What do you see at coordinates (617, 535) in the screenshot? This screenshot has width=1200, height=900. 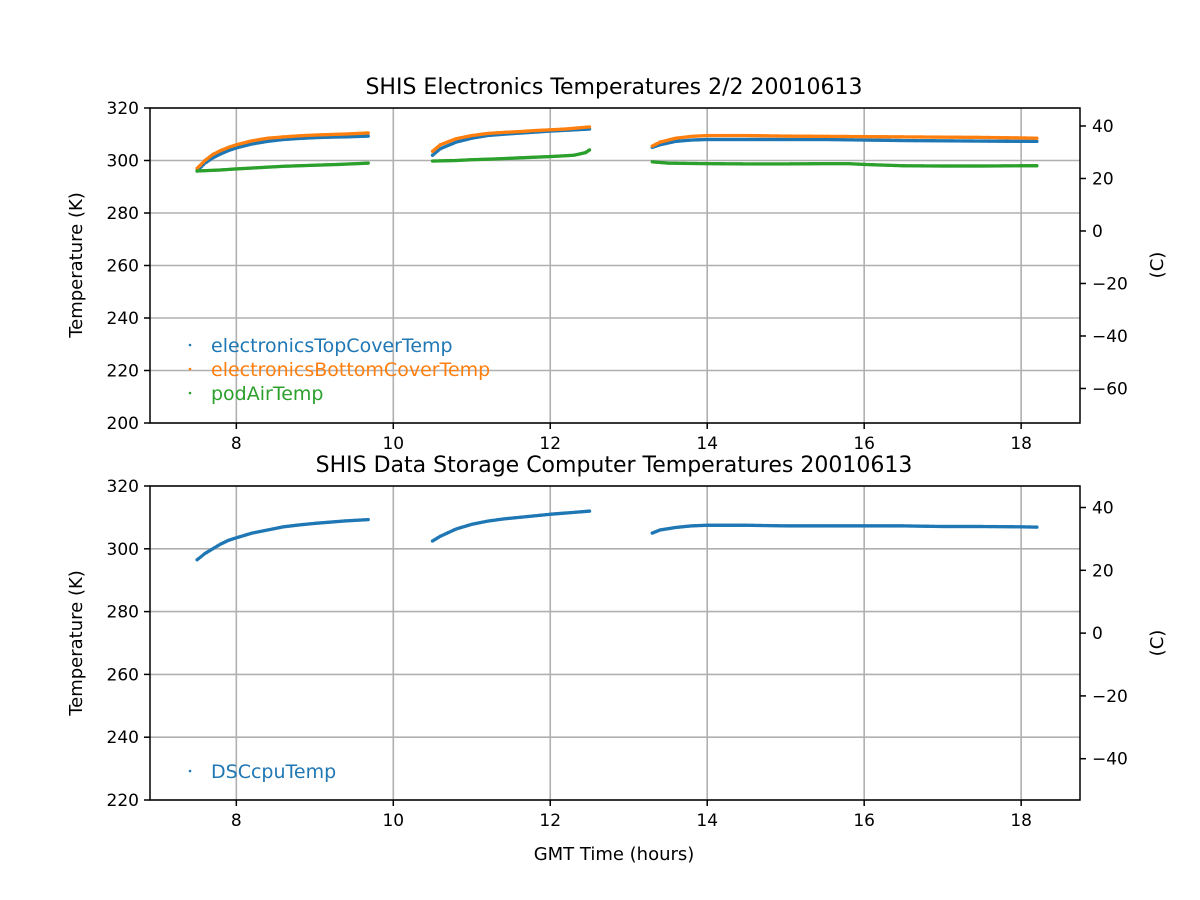 I see `series-DSCcpuTemp` at bounding box center [617, 535].